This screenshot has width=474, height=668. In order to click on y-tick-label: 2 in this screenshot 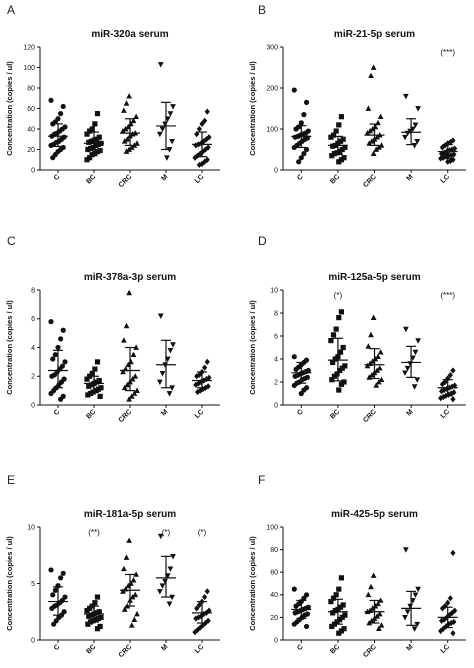, I will do `click(33, 377)`.